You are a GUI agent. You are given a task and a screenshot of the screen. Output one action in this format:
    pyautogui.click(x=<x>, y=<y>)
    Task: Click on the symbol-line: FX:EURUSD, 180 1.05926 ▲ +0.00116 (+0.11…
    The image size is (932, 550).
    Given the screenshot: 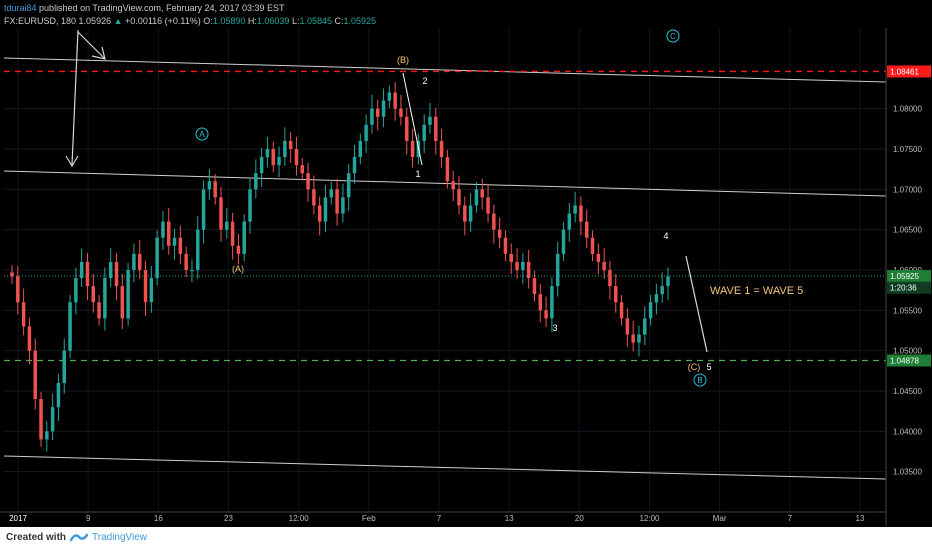 What is the action you would take?
    pyautogui.click(x=190, y=21)
    